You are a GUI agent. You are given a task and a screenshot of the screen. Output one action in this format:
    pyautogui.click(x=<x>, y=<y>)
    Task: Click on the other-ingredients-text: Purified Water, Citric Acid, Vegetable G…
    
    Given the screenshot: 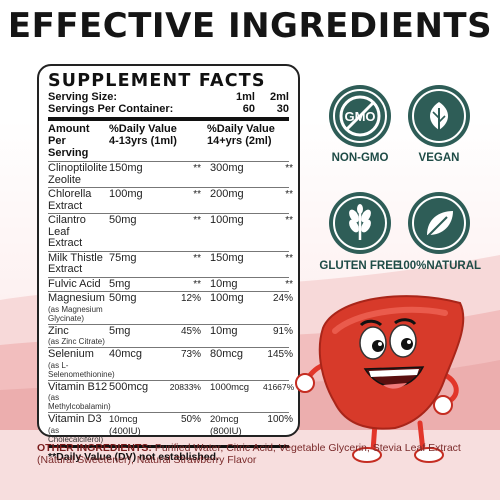 What is the action you would take?
    pyautogui.click(x=249, y=454)
    